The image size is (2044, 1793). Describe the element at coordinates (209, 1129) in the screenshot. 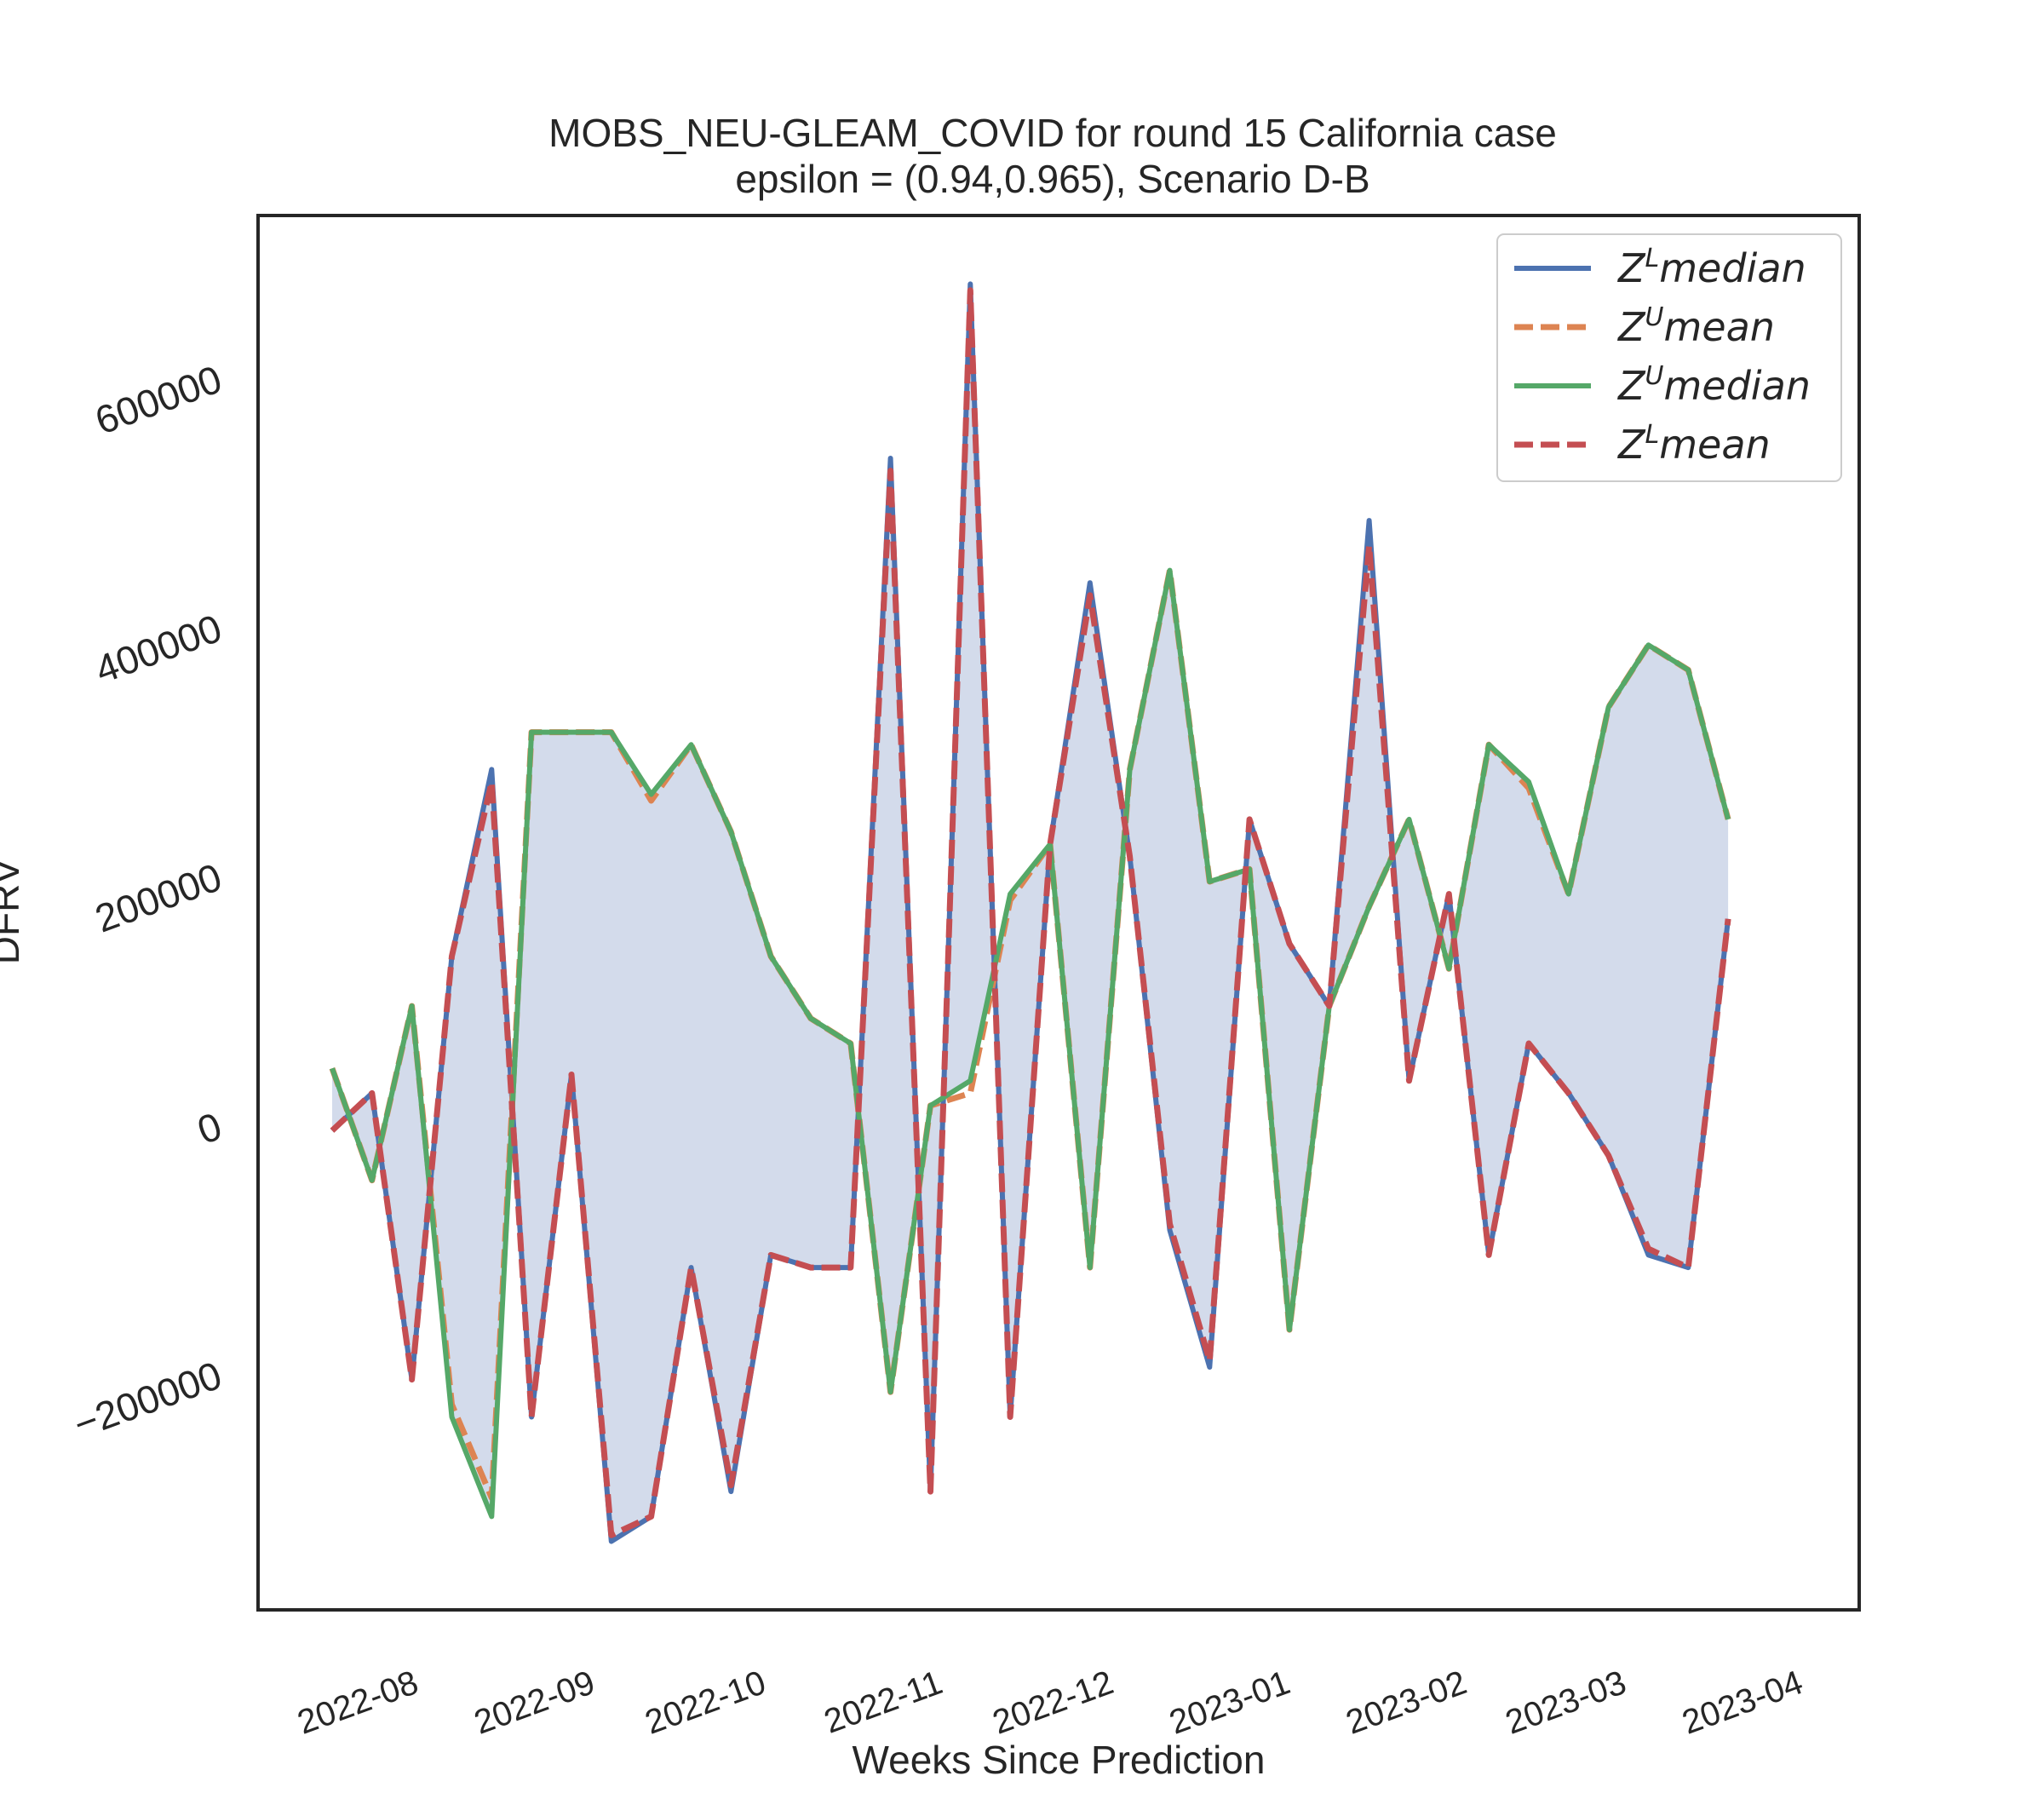

I see `y-tick-label: 0` at that location.